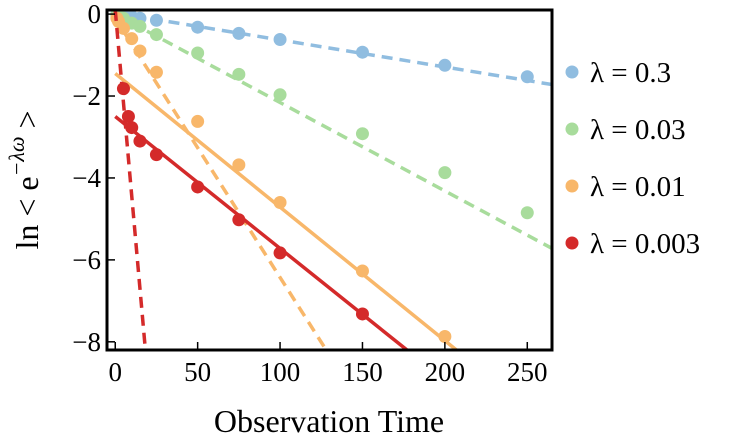  What do you see at coordinates (115, 372) in the screenshot?
I see `x-tick-label: 0` at bounding box center [115, 372].